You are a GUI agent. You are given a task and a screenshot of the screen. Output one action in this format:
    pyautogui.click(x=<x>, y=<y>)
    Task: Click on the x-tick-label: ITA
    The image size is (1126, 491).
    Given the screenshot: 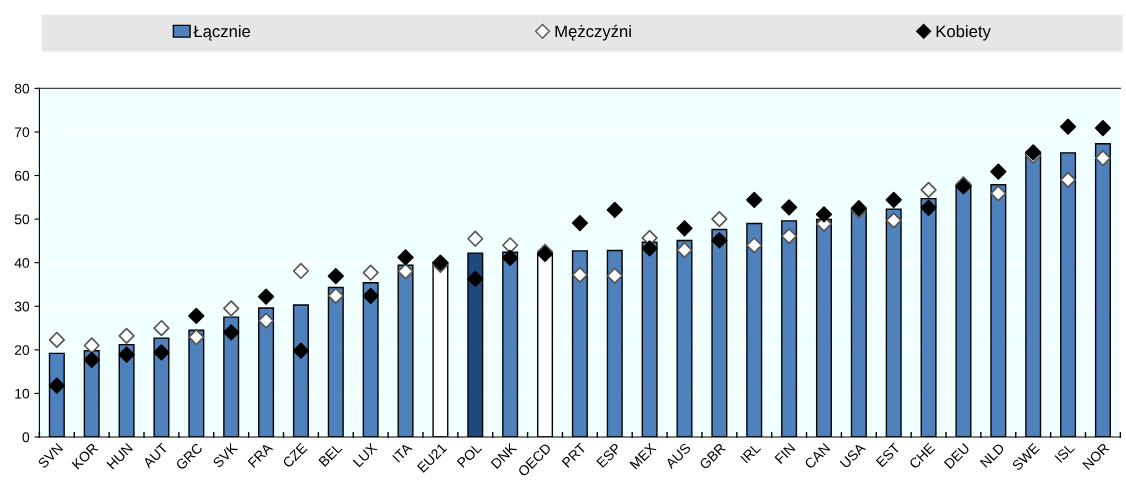 What is the action you would take?
    pyautogui.click(x=402, y=452)
    